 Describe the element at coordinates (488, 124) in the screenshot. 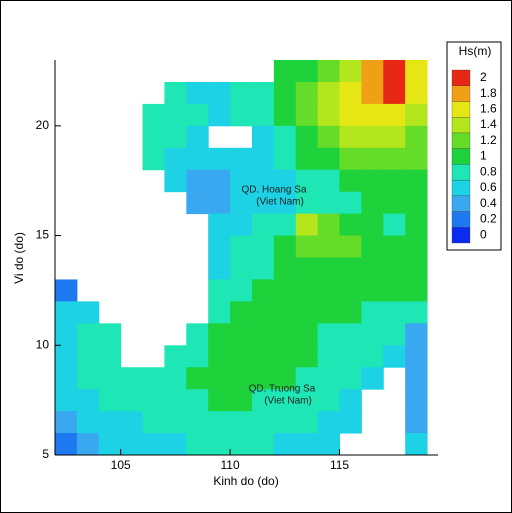

I see `colorbar-label: 1.4` at that location.